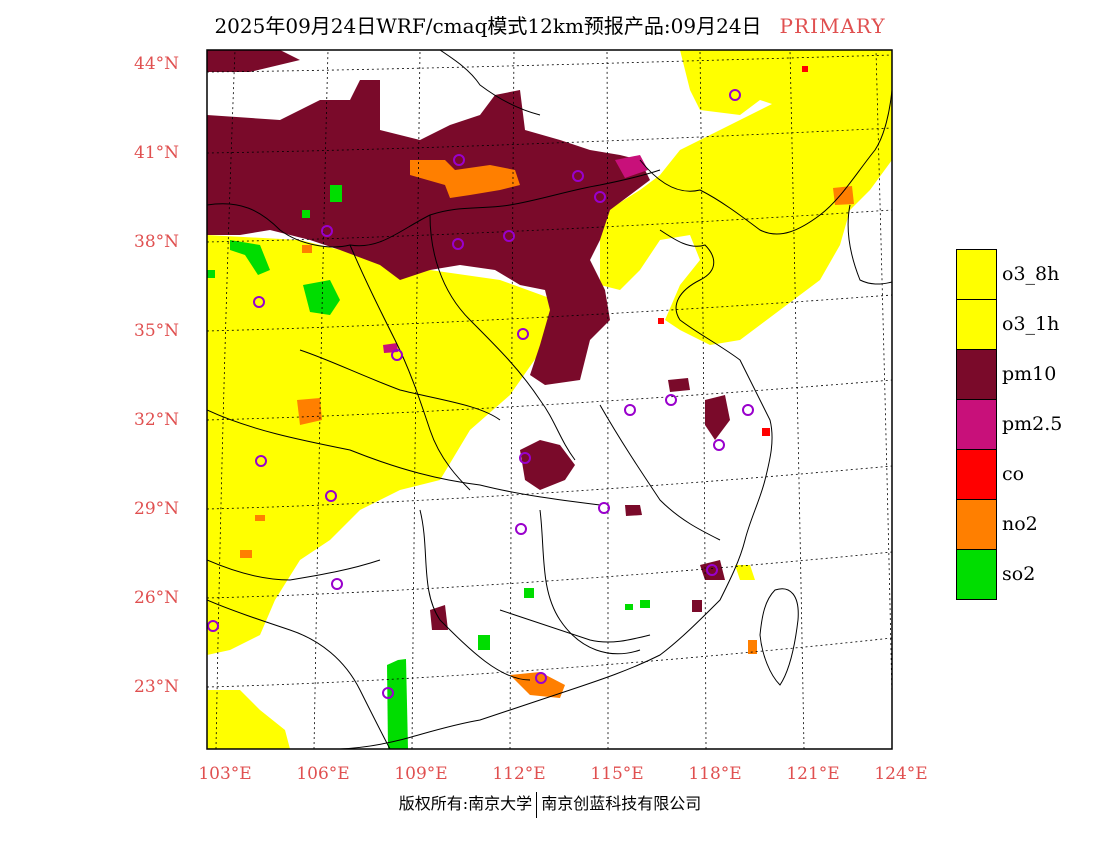 This screenshot has width=1100, height=850. I want to click on lon-label: 106°E, so click(323, 774).